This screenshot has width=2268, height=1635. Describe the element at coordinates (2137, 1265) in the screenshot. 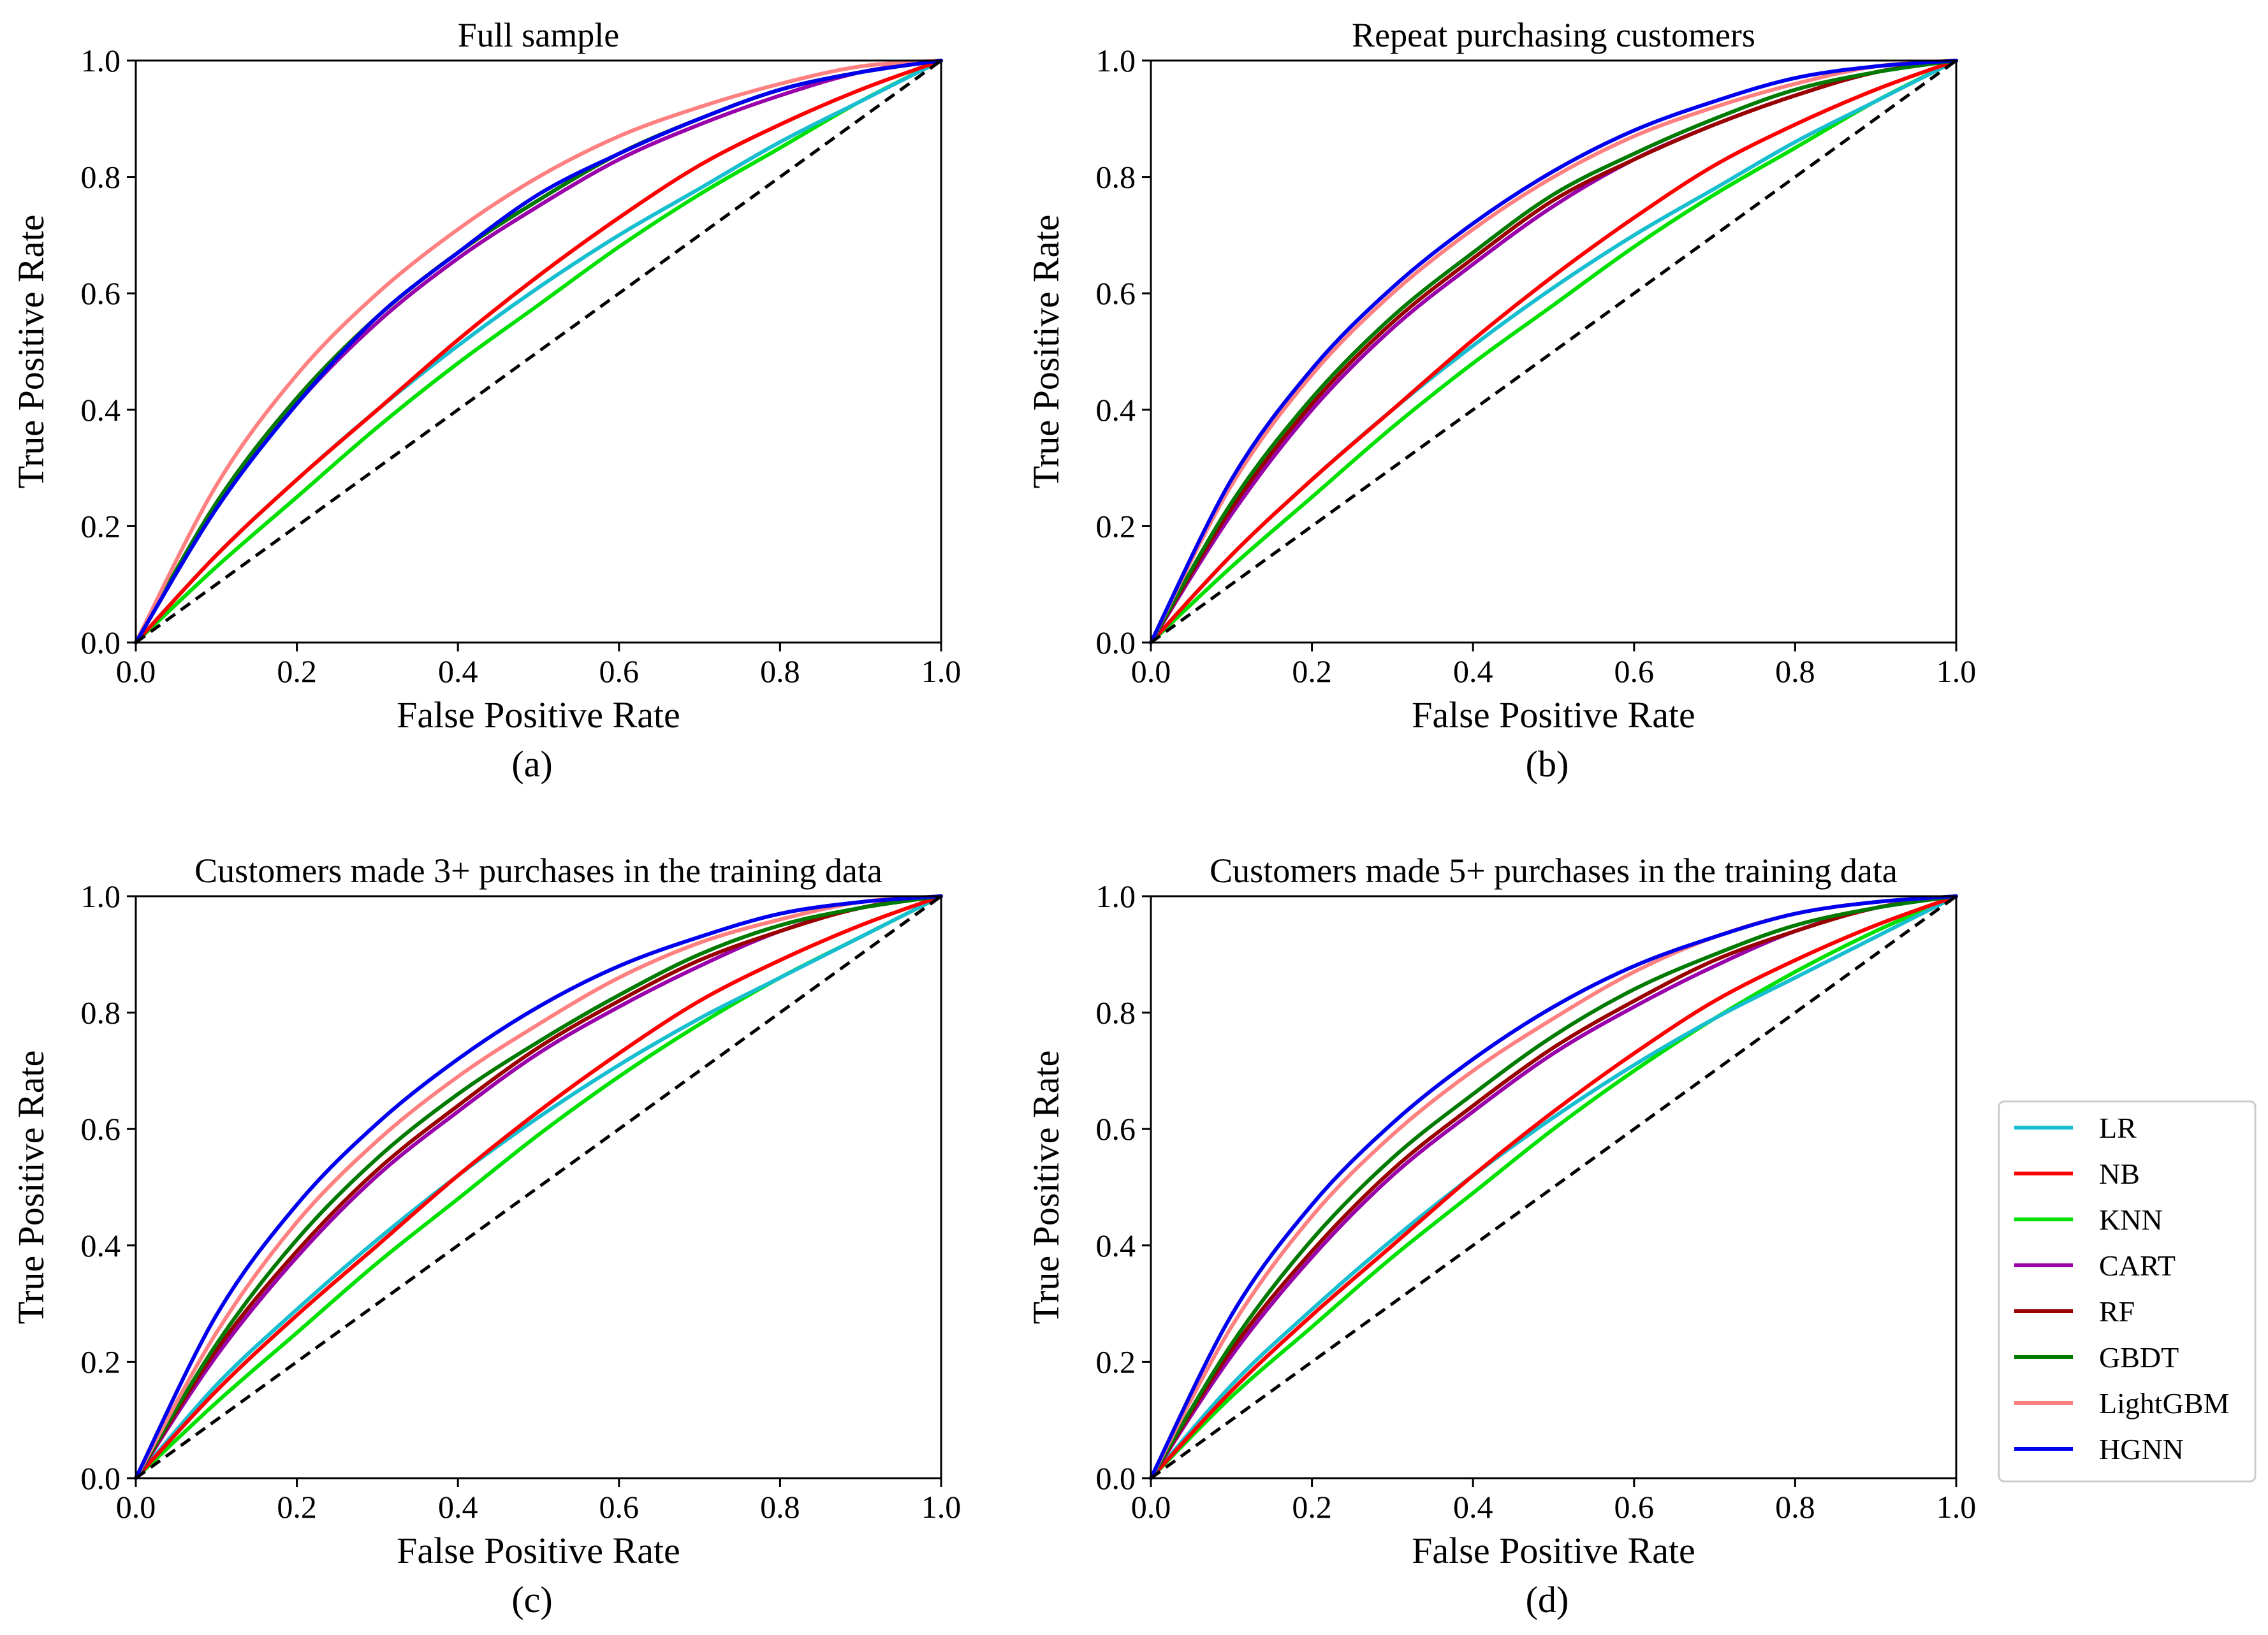

I see `legend-label: CART` at that location.